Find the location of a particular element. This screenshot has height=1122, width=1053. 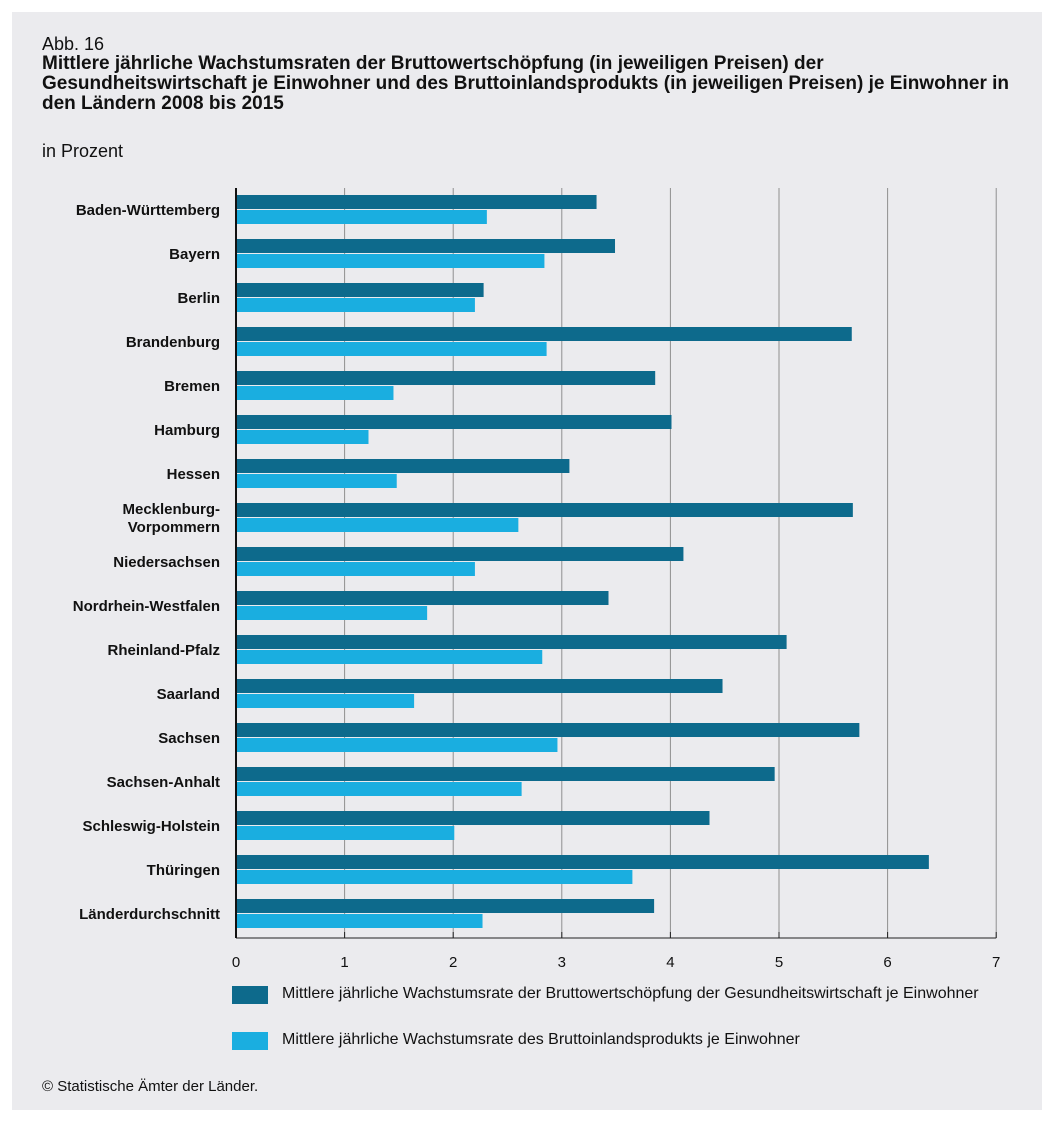

category-label: Saarland is located at coordinates (188, 694).